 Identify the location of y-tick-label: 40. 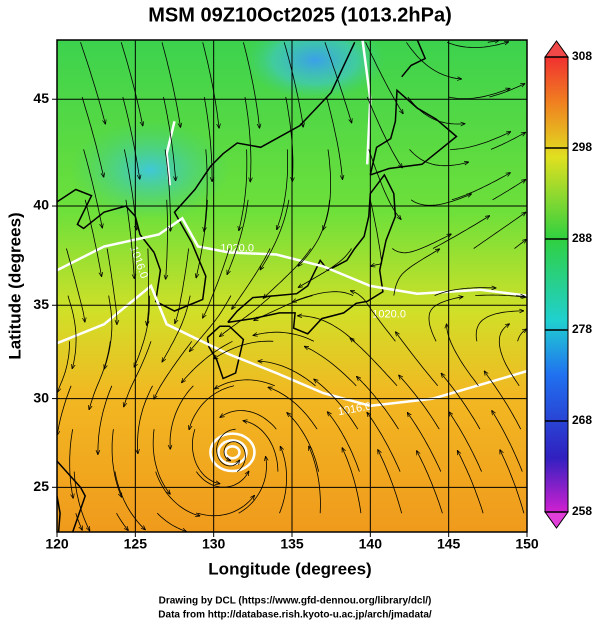
(41, 205).